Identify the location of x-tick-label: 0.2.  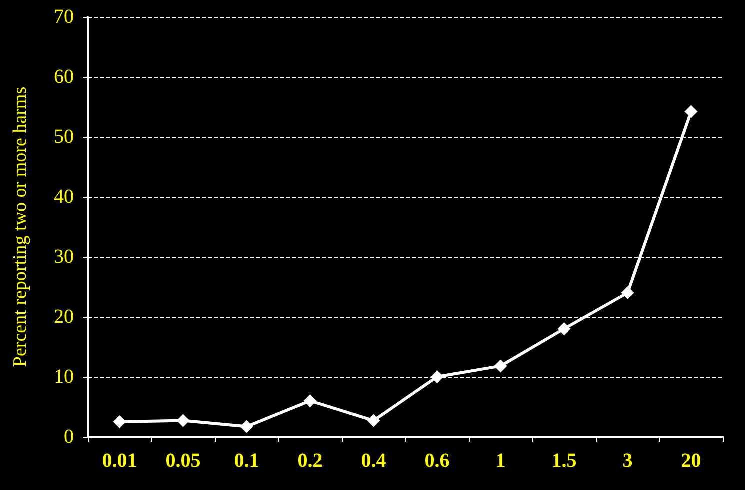
(310, 461).